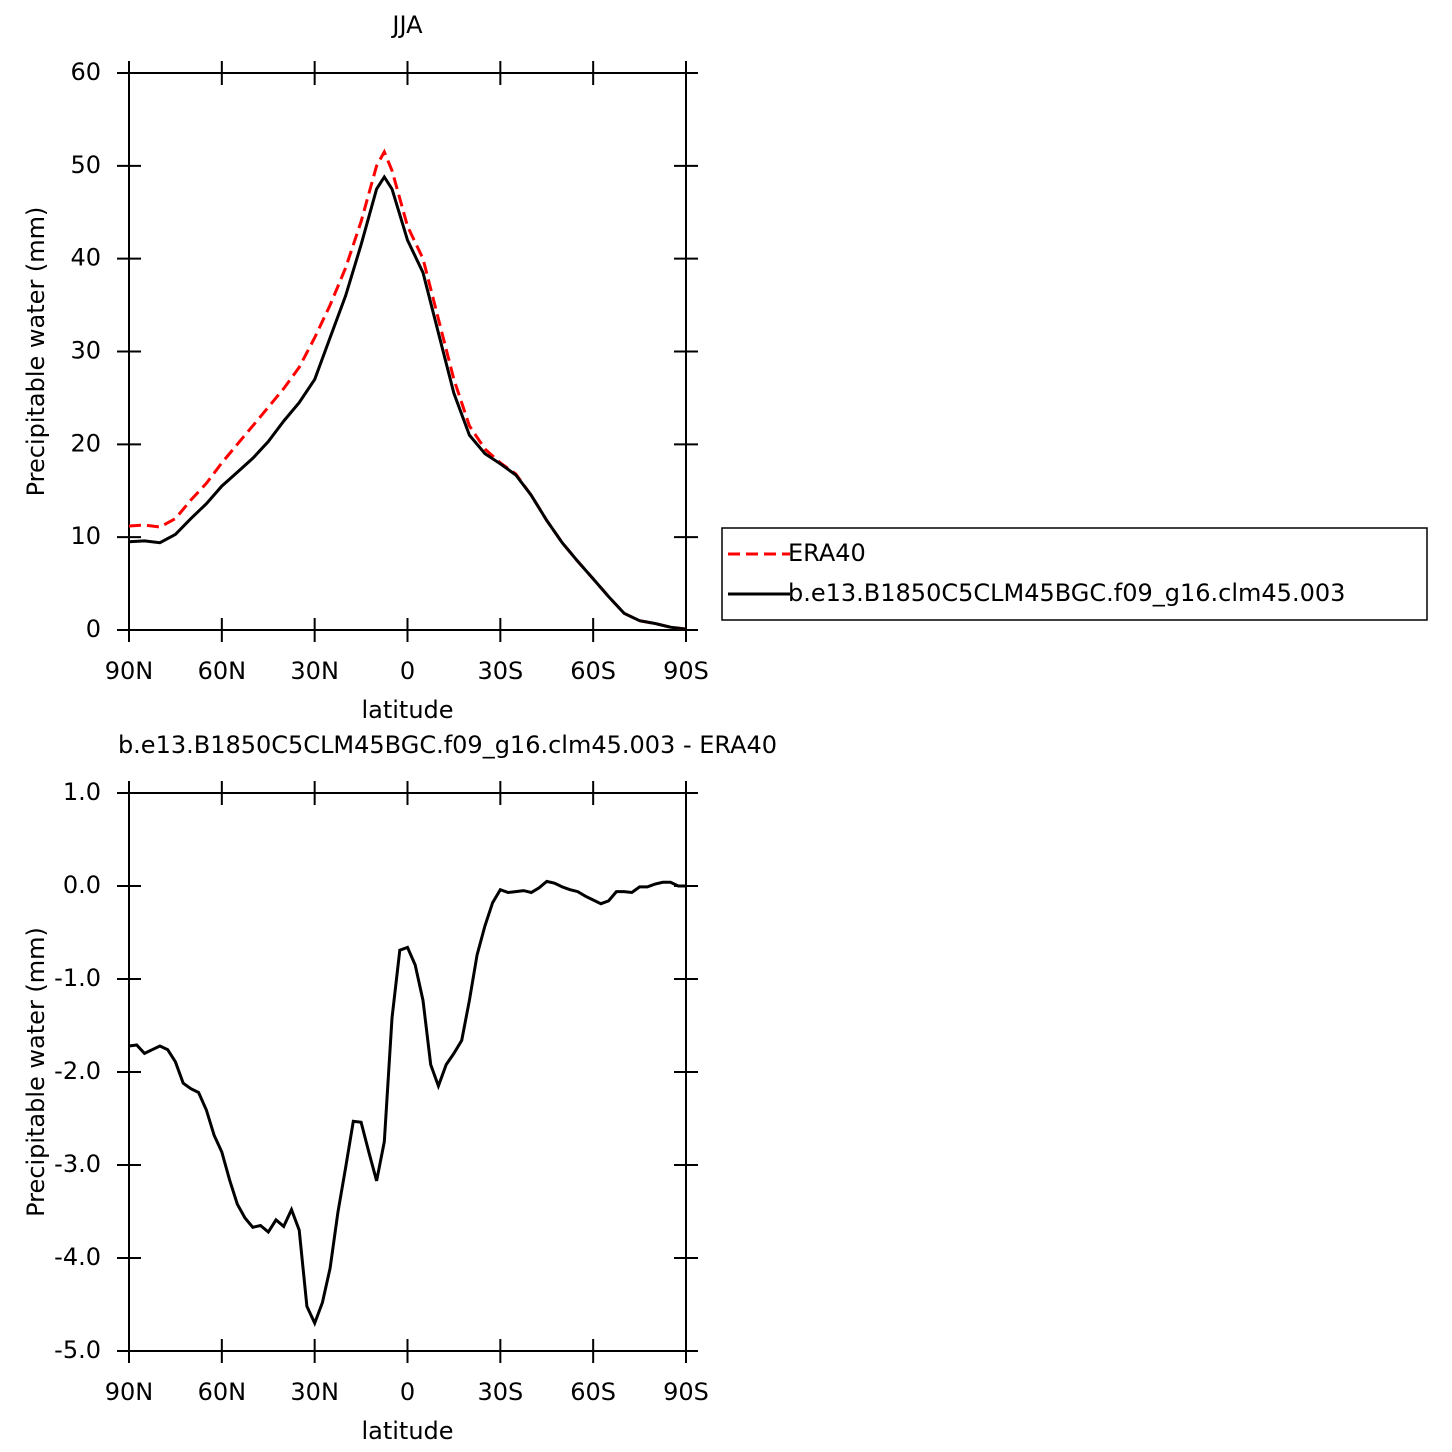 The image size is (1452, 1452). I want to click on y-tick-label: -5.0, so click(77, 1350).